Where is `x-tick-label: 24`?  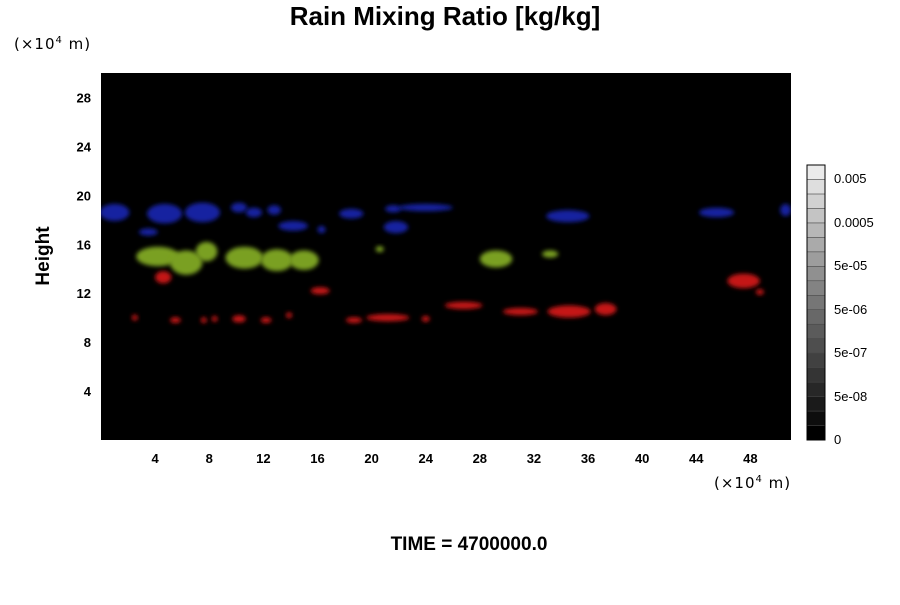
x-tick-label: 24 is located at coordinates (425, 458).